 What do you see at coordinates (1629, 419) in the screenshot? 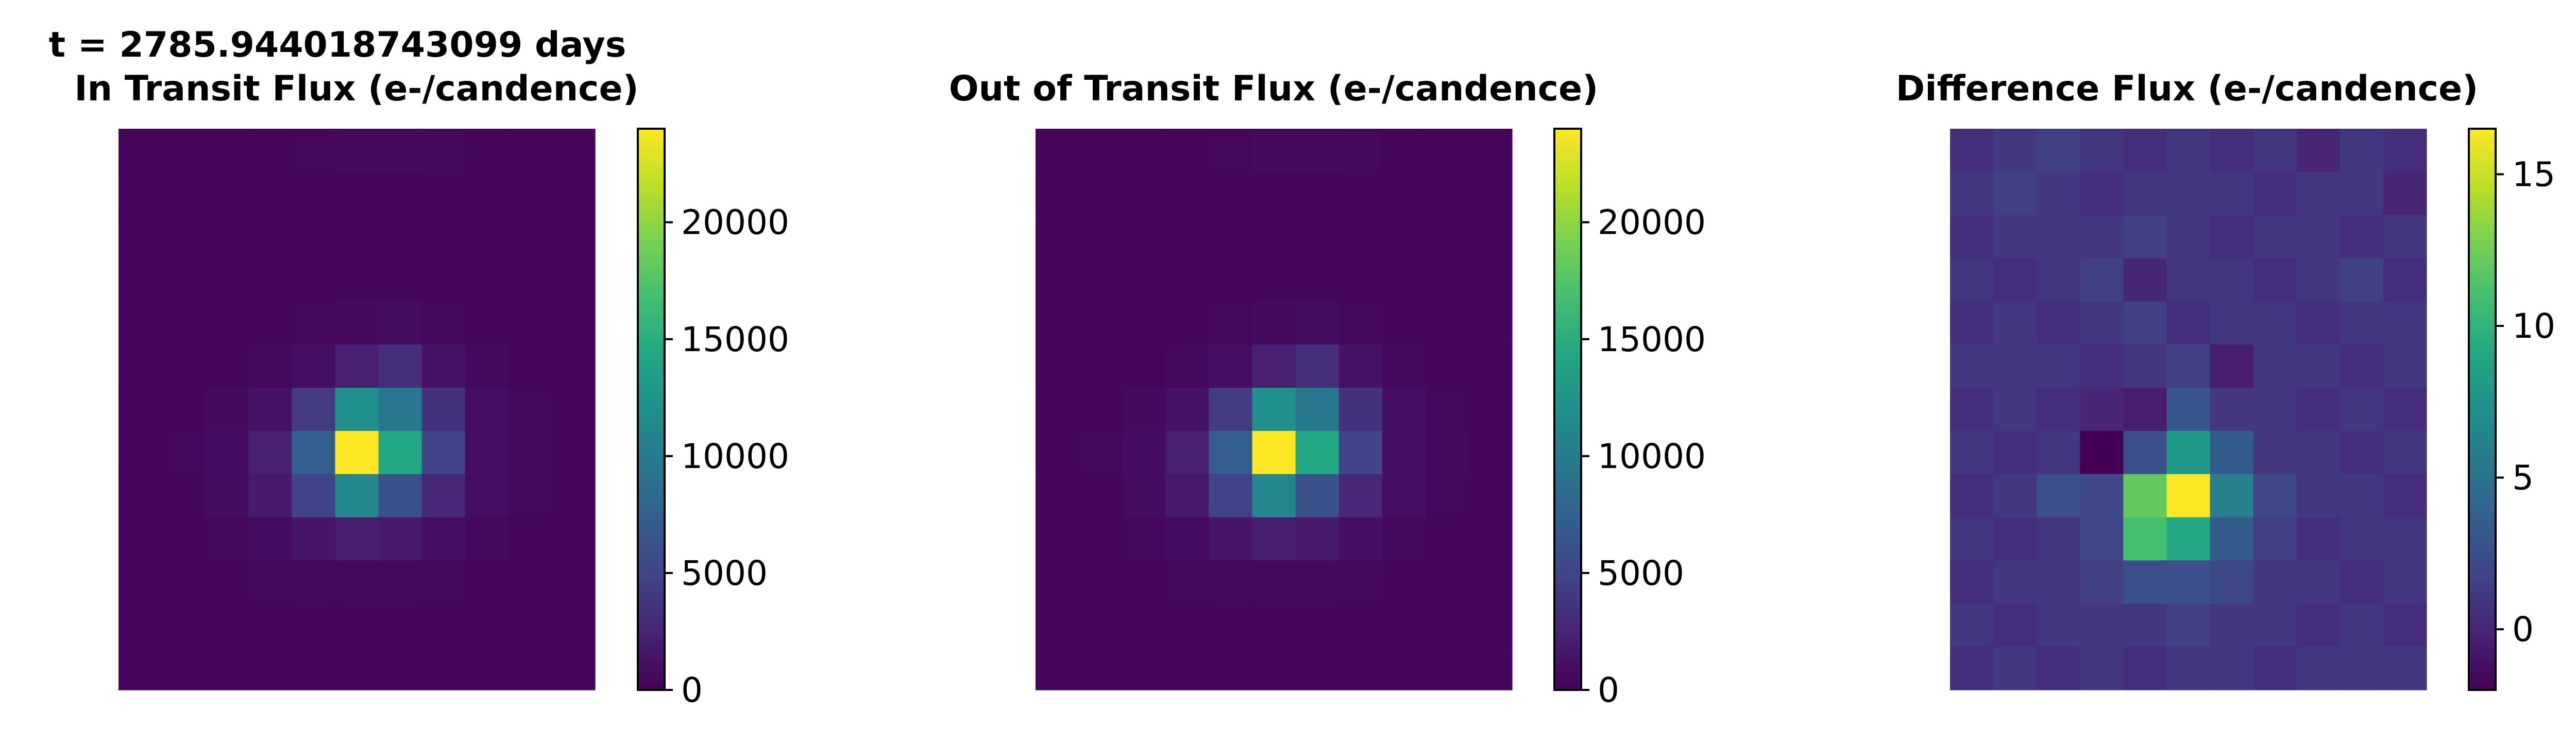
I see `colorbar: 0 5000 10000 15000 20000` at bounding box center [1629, 419].